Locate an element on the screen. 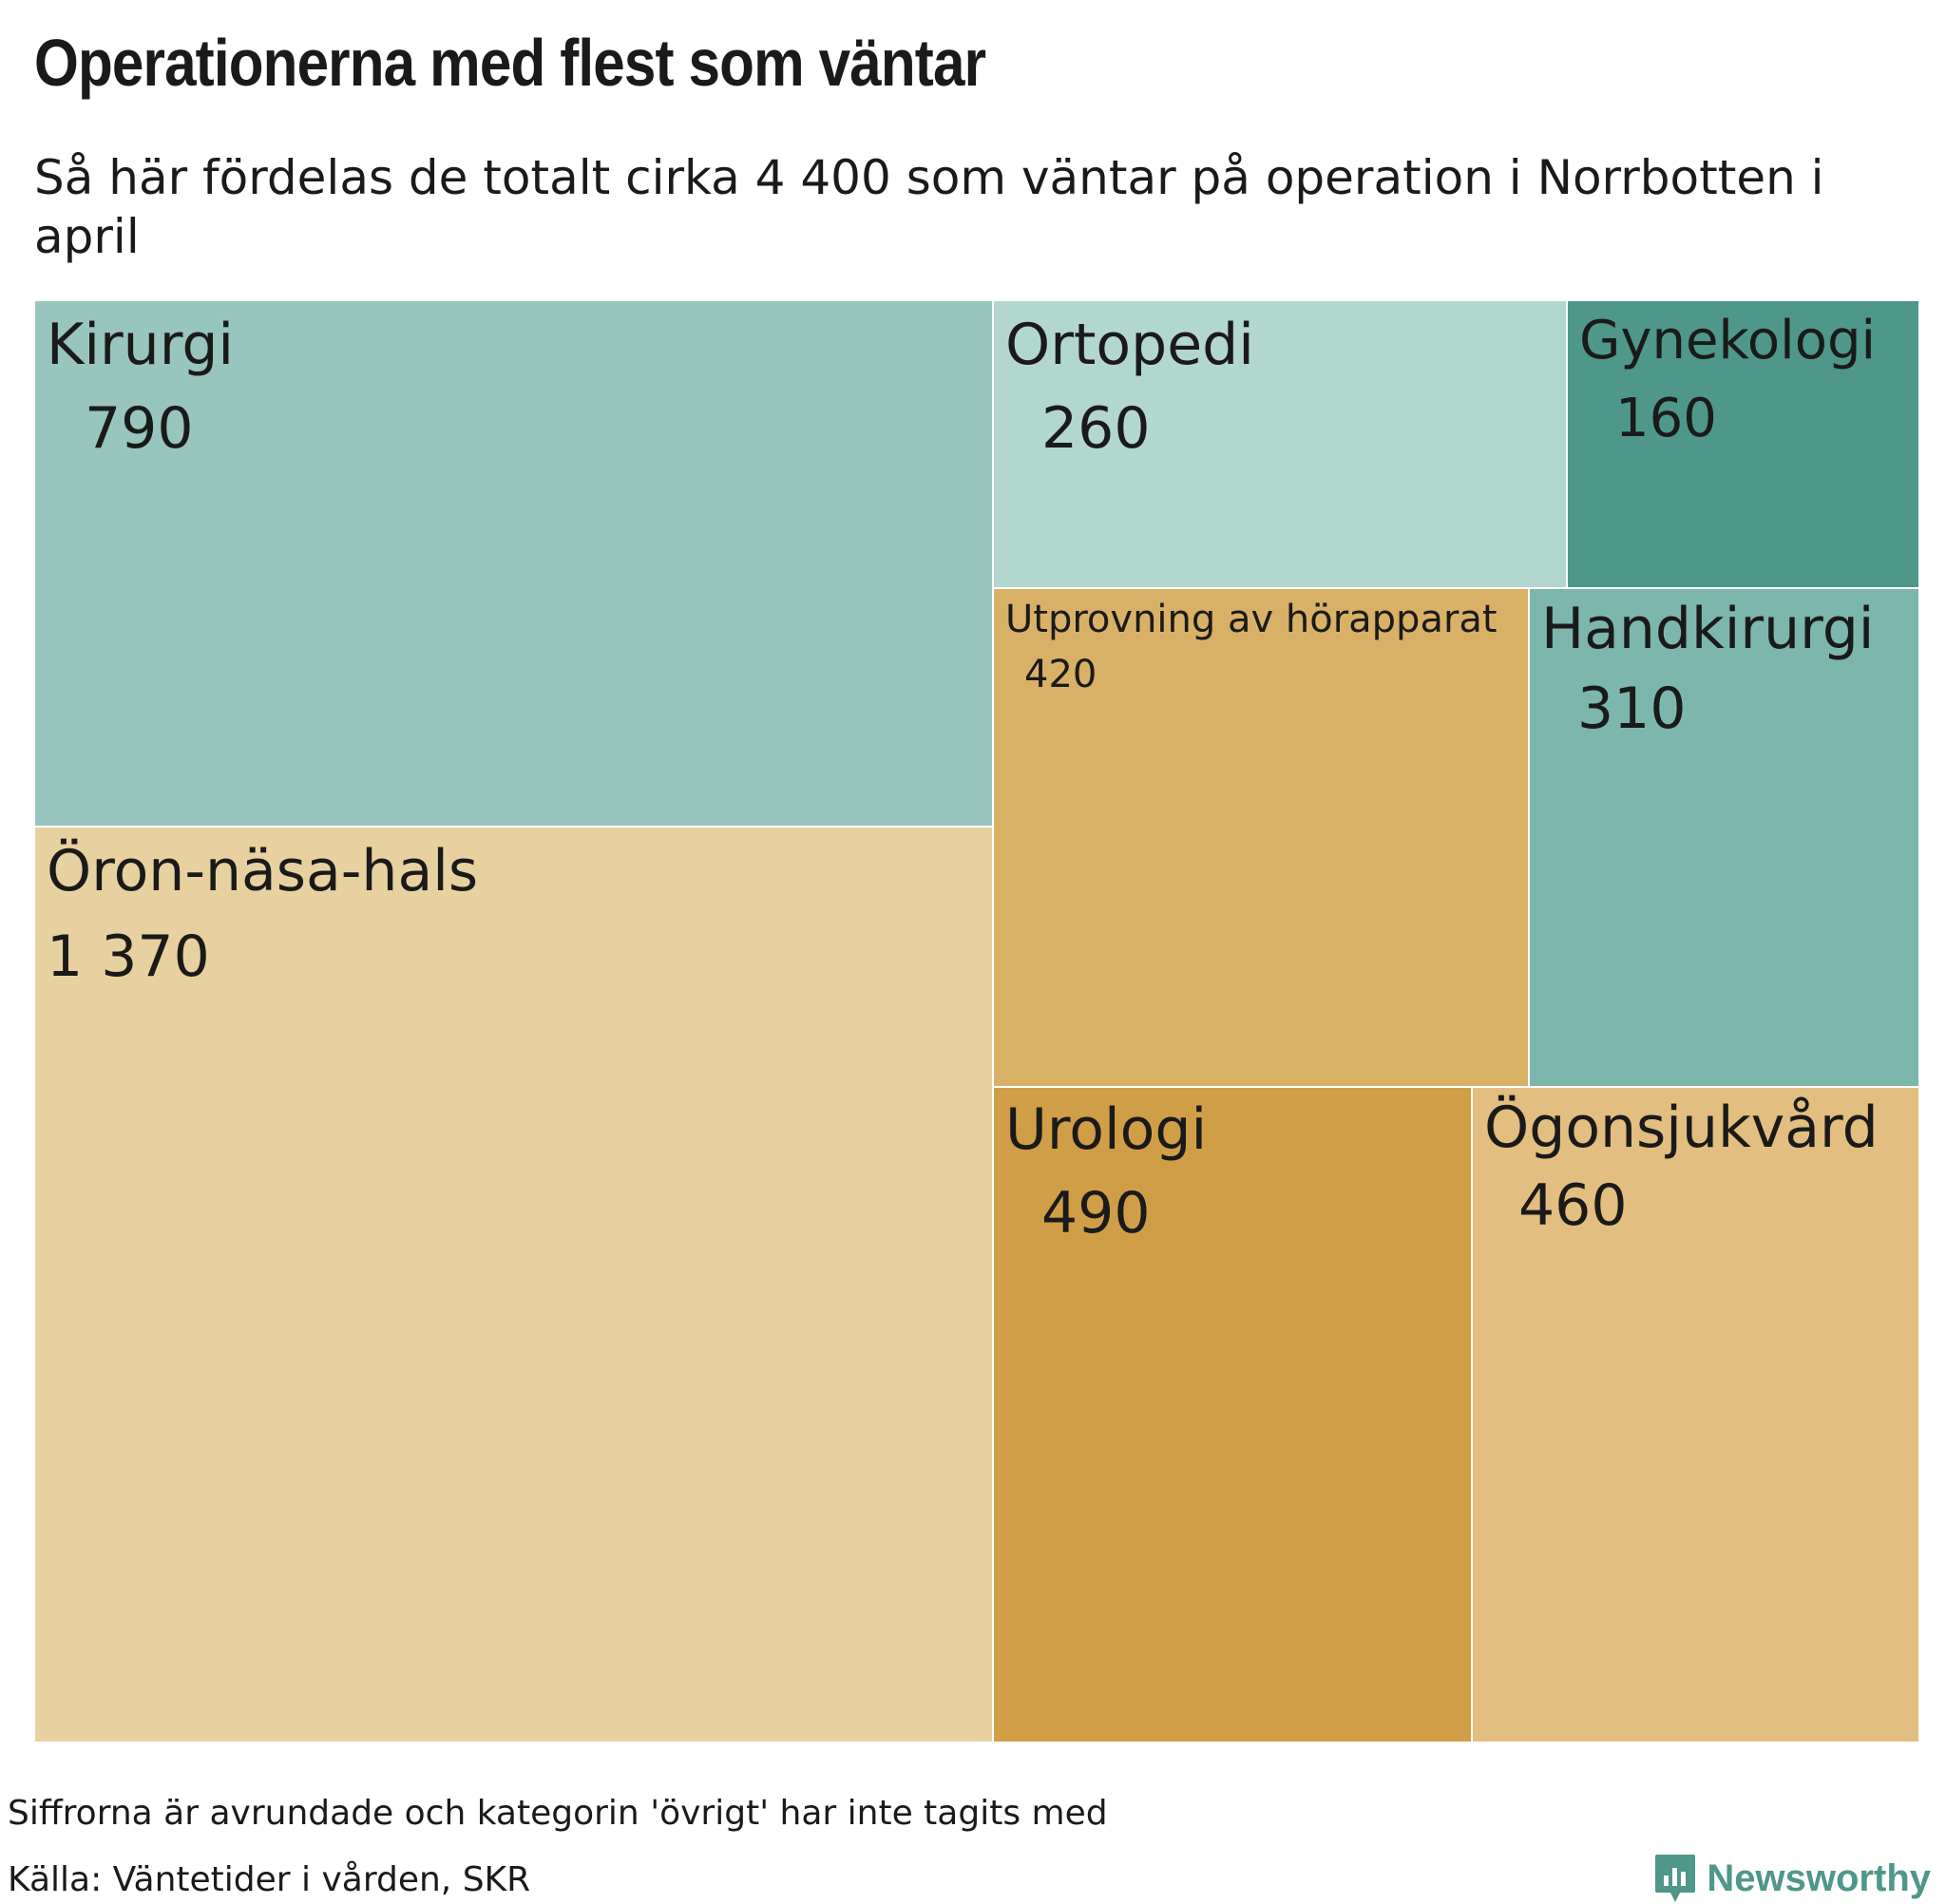 The image size is (1946, 1904). cell-ogonsjukvard: Ögonsjukvård 460 is located at coordinates (1696, 1414).